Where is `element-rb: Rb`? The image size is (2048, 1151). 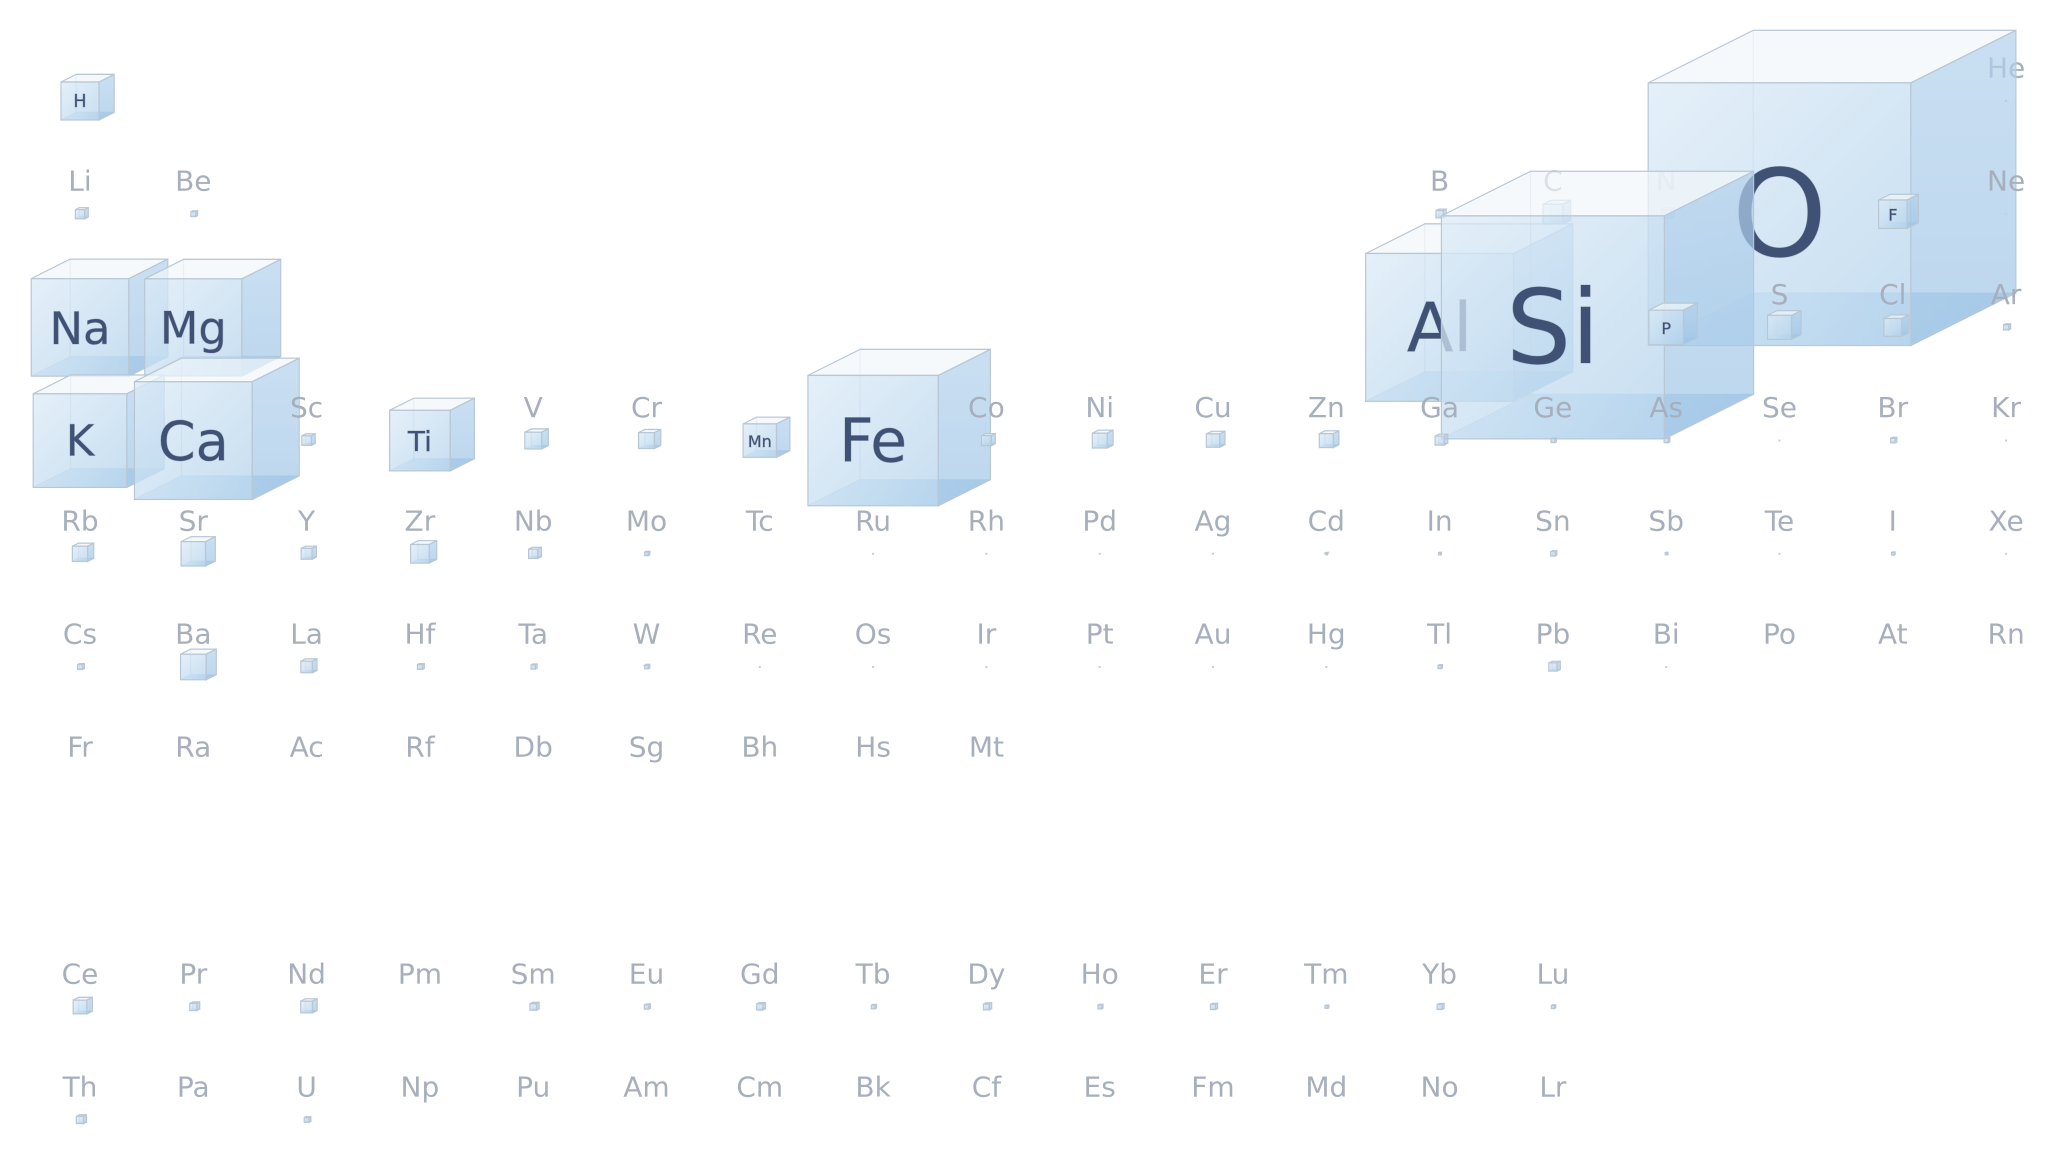
element-rb: Rb is located at coordinates (80, 533).